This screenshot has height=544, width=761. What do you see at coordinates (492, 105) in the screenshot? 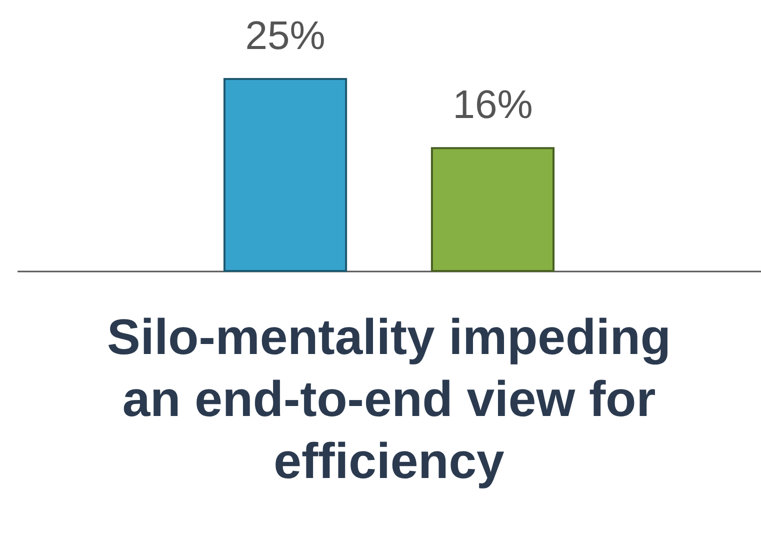
I see `data-label: 16%` at bounding box center [492, 105].